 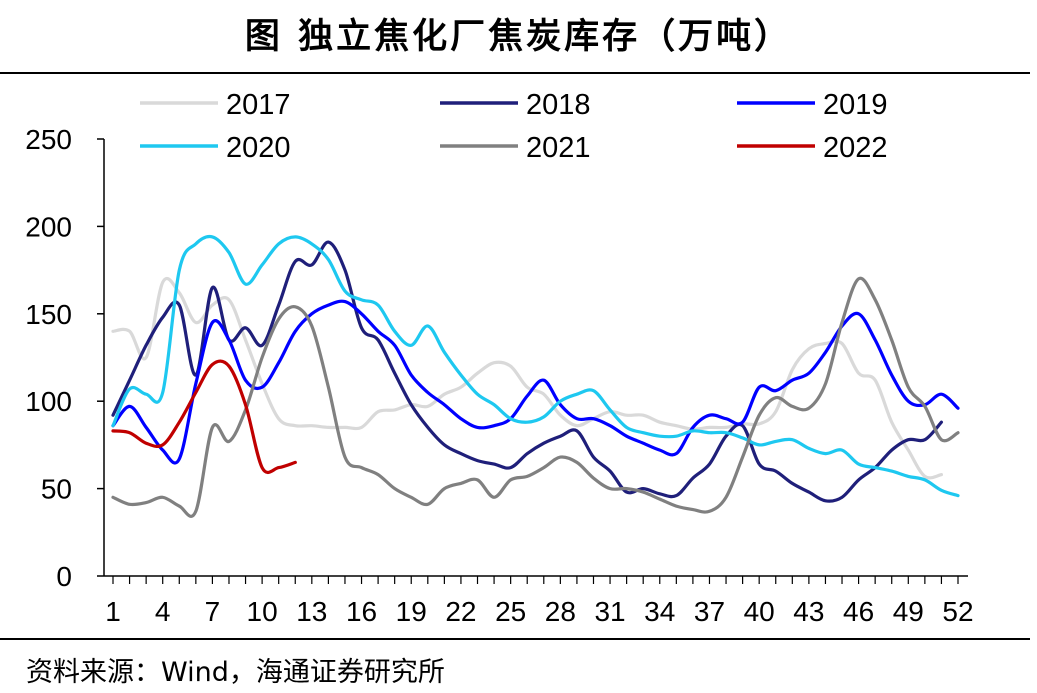 What do you see at coordinates (258, 105) in the screenshot?
I see `legend-label-2017: 2017` at bounding box center [258, 105].